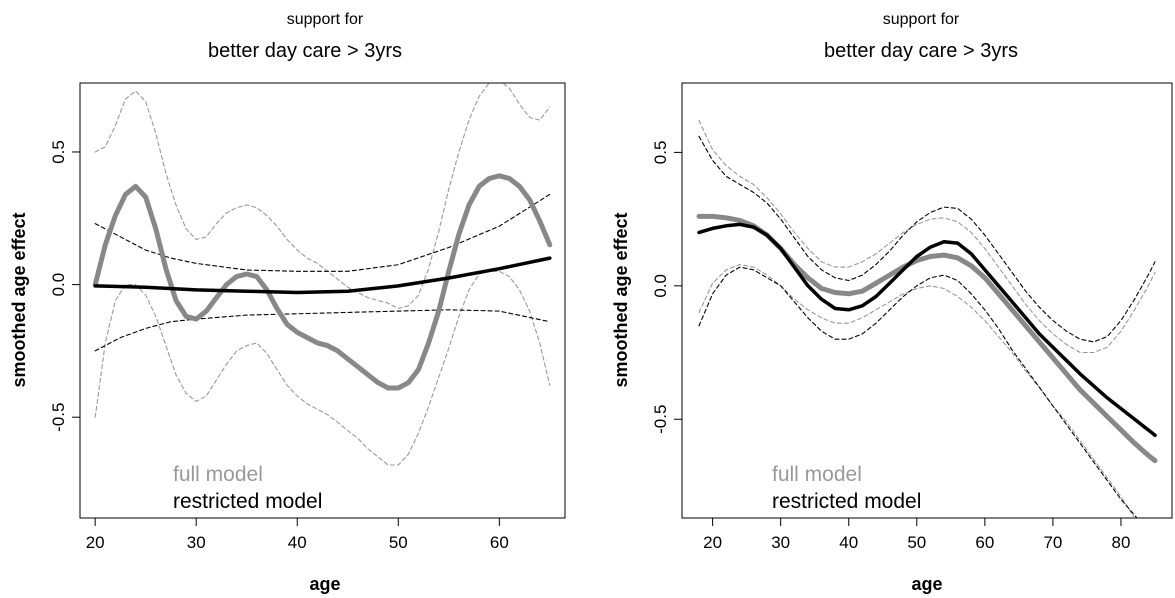 The image size is (1175, 598). I want to click on series-line-restricted-lower-band, so click(322, 330).